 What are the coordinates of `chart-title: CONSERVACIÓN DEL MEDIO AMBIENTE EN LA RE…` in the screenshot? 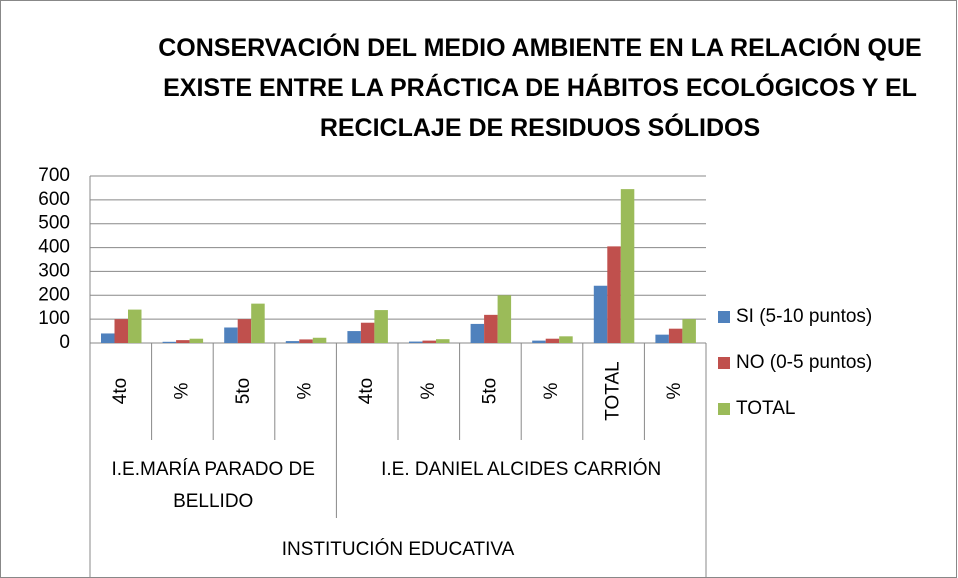 It's located at (540, 88).